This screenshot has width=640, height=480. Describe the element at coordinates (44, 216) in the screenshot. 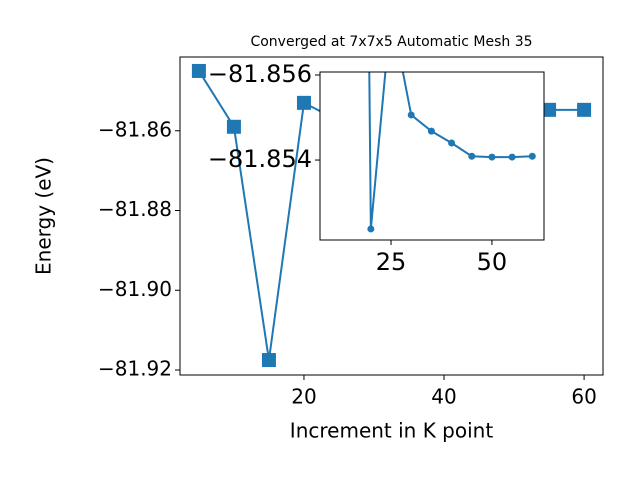

I see `y-axis-label: Energy (eV)` at that location.